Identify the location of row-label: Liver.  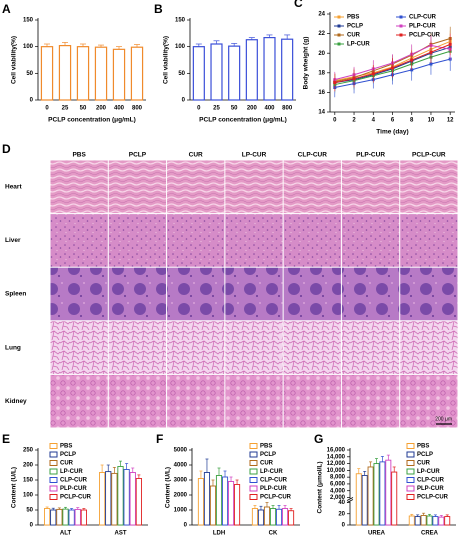
(13, 240).